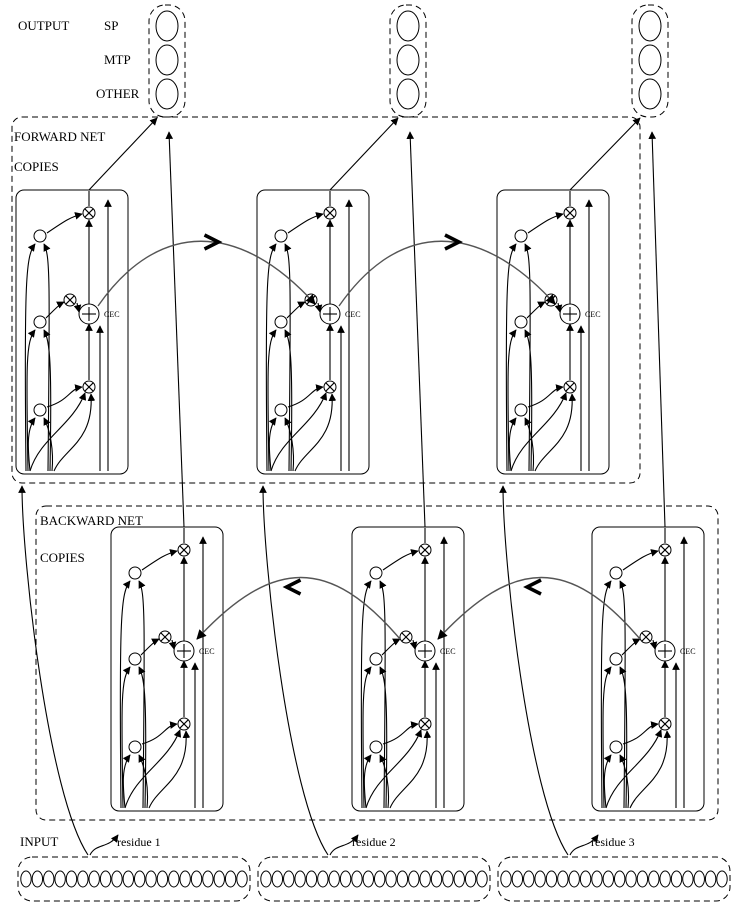 This screenshot has width=741, height=912. What do you see at coordinates (593, 314) in the screenshot?
I see `forward-cell-3-cec-label: CEC` at bounding box center [593, 314].